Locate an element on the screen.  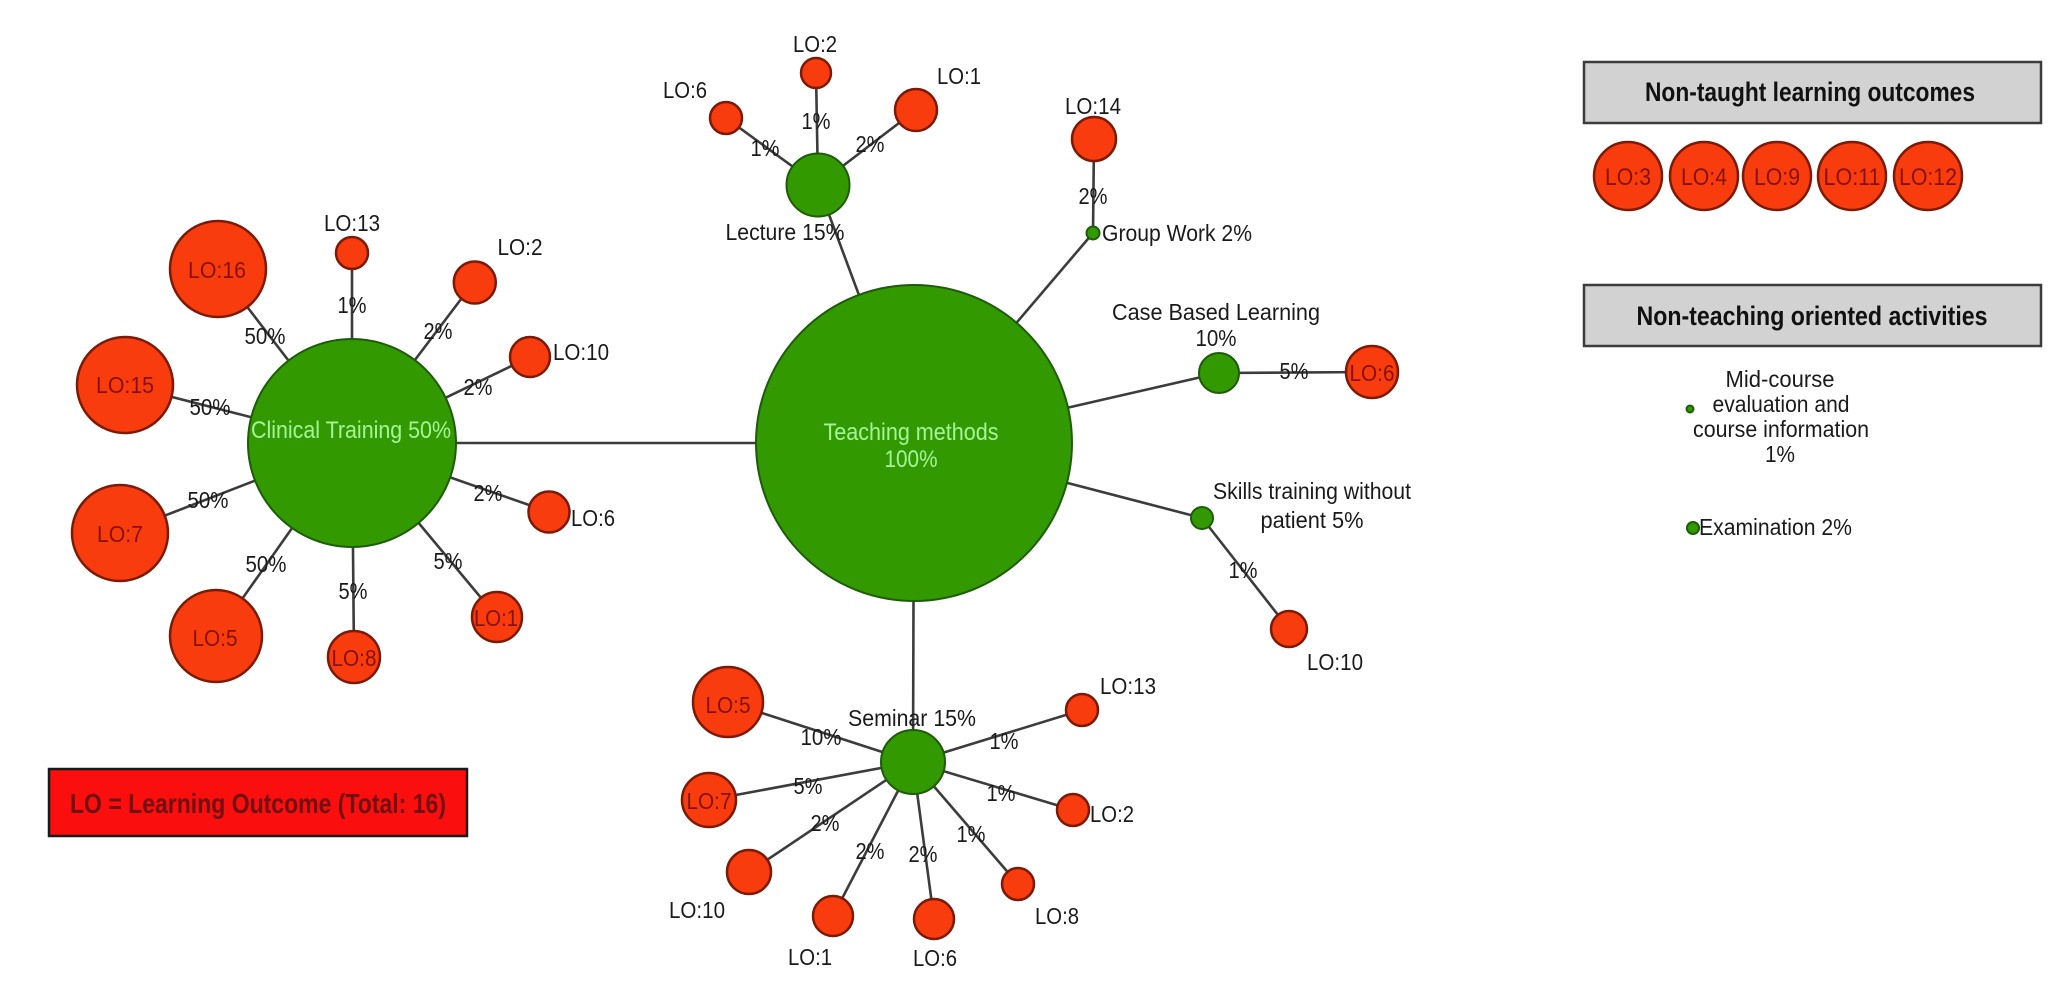
svg-text: Seminar 15% is located at coordinates (912, 718).